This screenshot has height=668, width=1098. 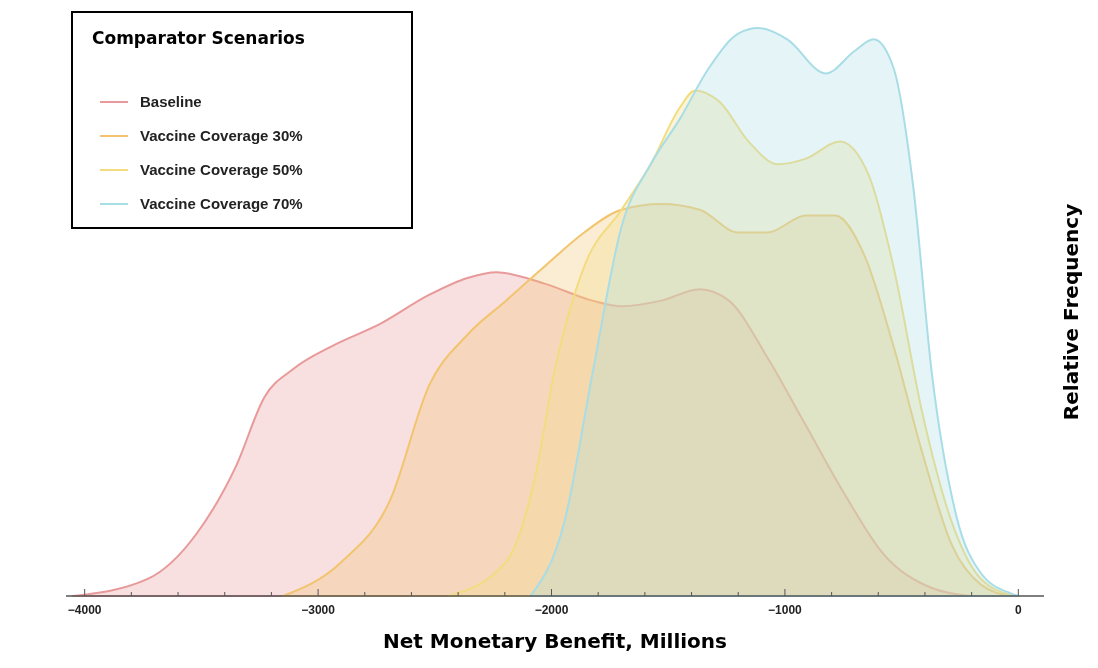 What do you see at coordinates (221, 135) in the screenshot?
I see `legend-label: Vaccine Coverage 30%` at bounding box center [221, 135].